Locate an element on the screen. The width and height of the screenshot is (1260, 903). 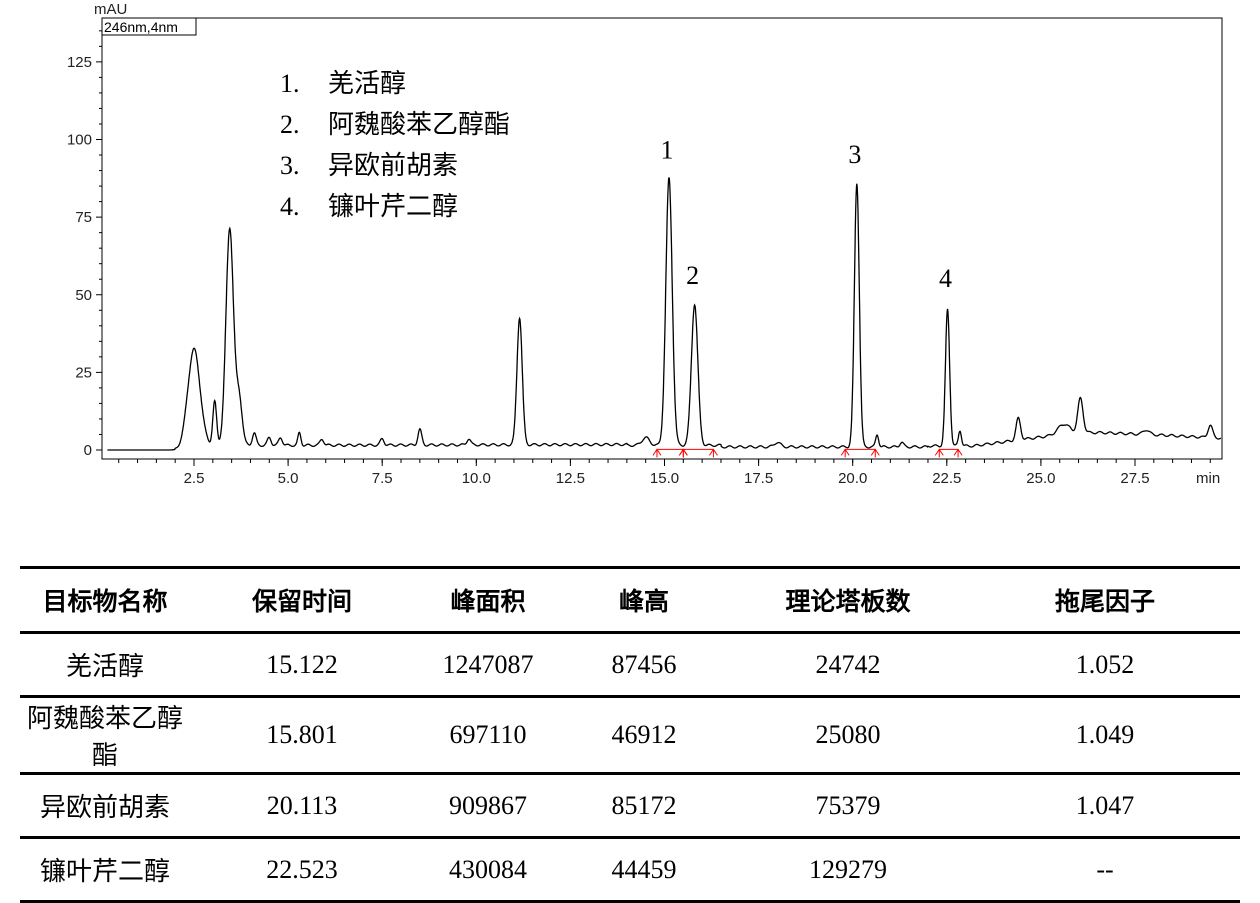
x-tick-label: 15.0 is located at coordinates (664, 478).